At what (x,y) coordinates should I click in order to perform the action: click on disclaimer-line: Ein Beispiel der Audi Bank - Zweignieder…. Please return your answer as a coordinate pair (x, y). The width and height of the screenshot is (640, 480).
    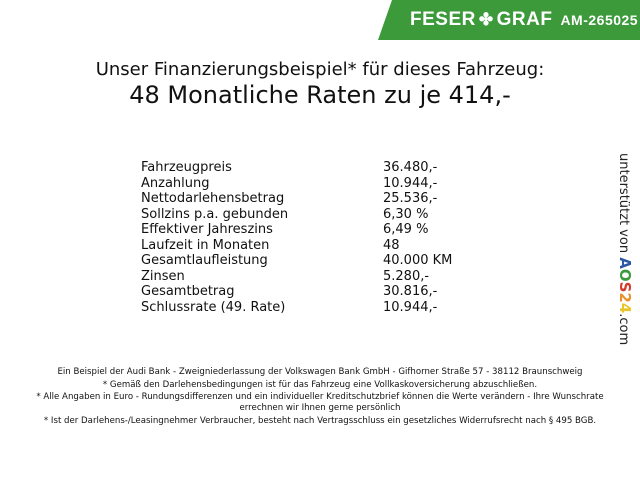
    Looking at the image, I should click on (320, 372).